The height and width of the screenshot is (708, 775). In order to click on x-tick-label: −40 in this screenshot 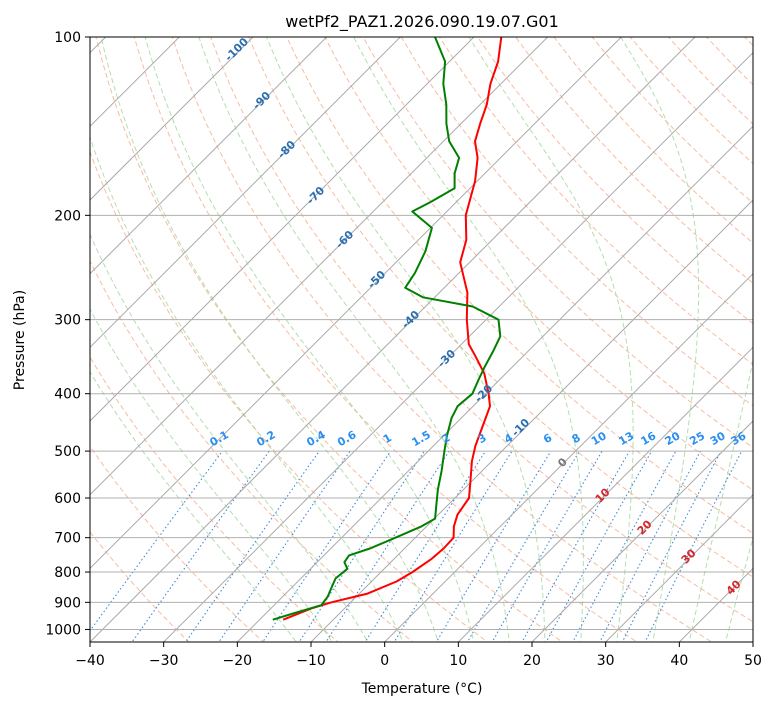, I will do `click(90, 661)`.